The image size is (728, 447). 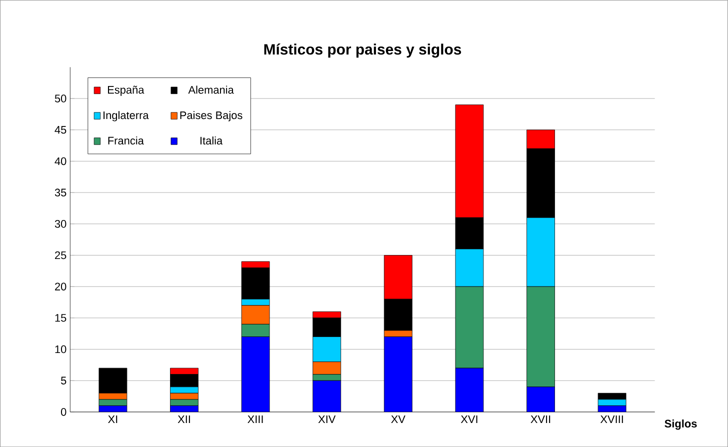 I want to click on x-axis-title: Siglos, so click(x=680, y=424).